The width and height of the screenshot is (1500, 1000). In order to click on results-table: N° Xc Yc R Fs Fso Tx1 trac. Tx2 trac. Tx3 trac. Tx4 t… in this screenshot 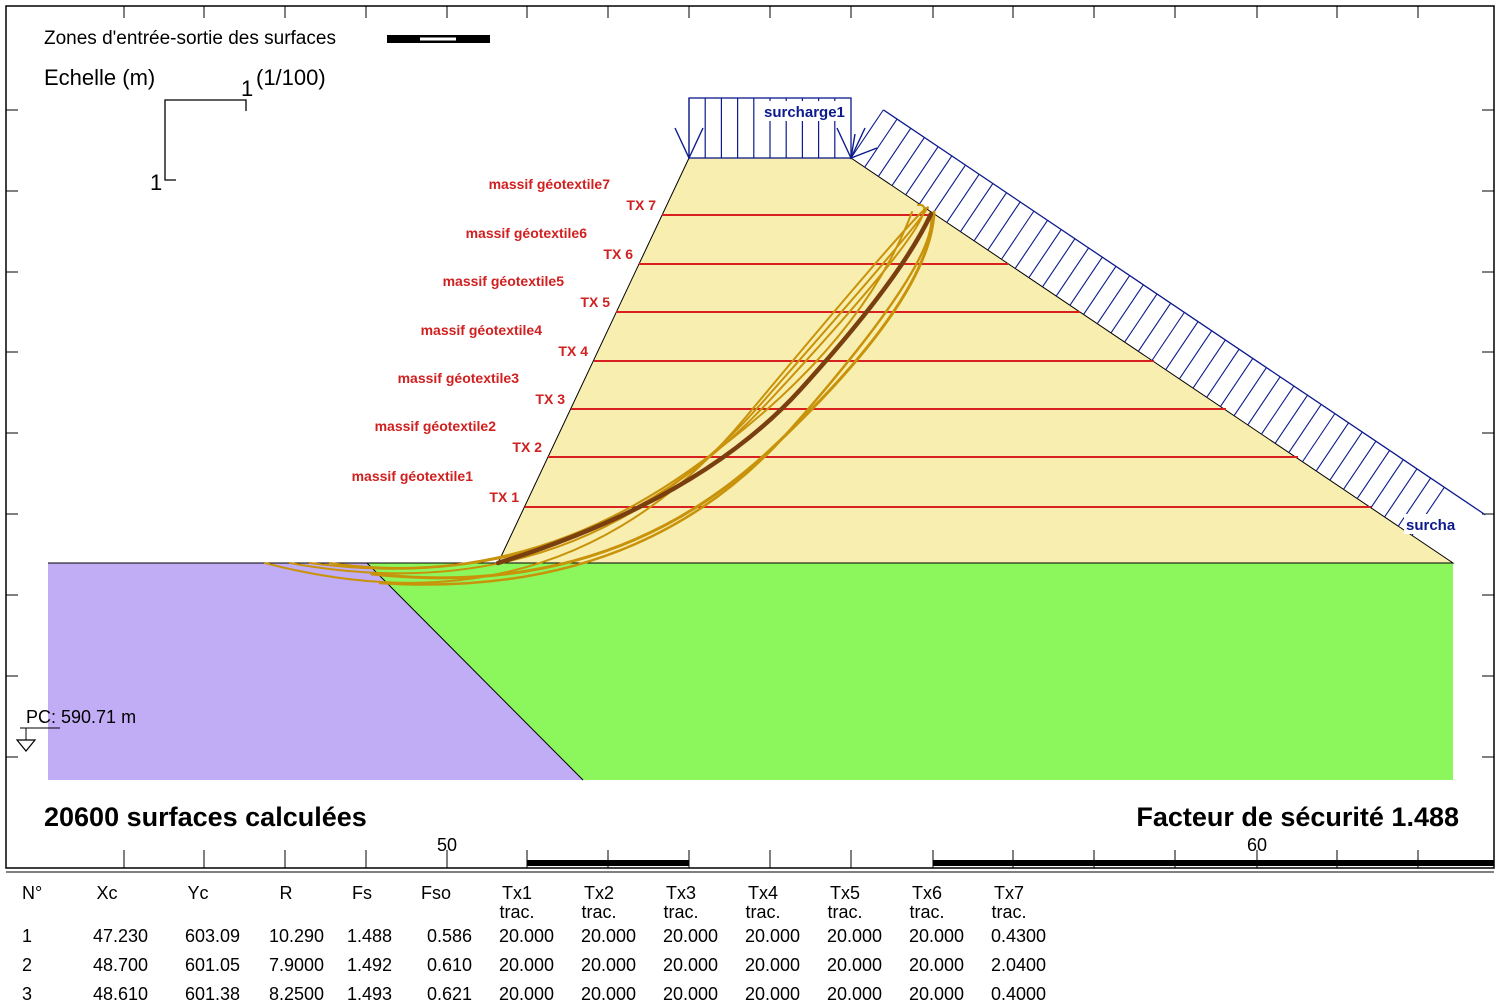, I will do `click(534, 942)`.